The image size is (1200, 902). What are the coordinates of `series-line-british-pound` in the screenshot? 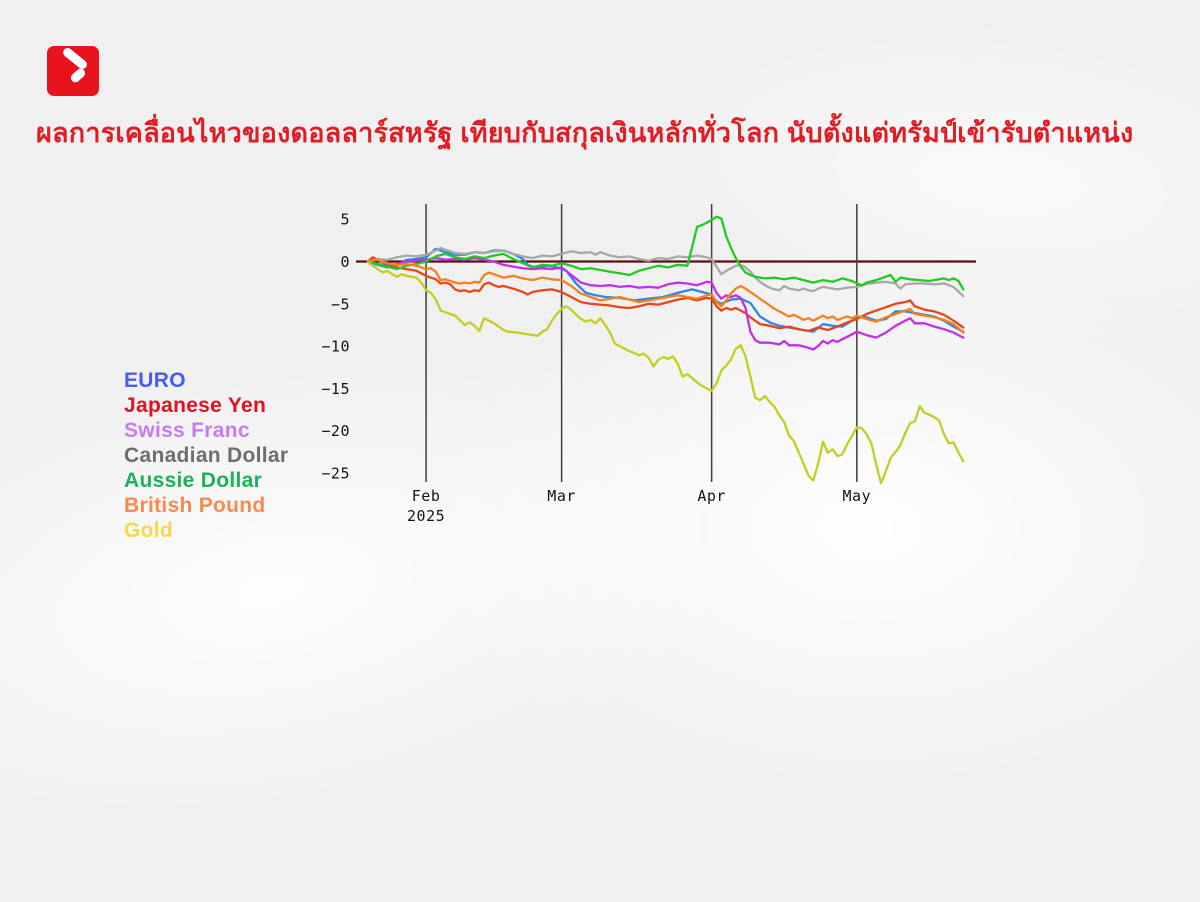 It's located at (665, 296).